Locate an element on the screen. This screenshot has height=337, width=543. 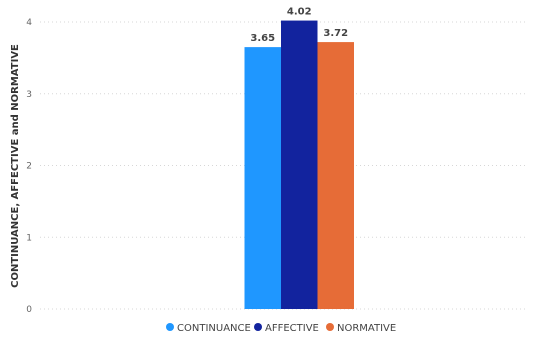
legend-label: NORMATIVE is located at coordinates (366, 328).